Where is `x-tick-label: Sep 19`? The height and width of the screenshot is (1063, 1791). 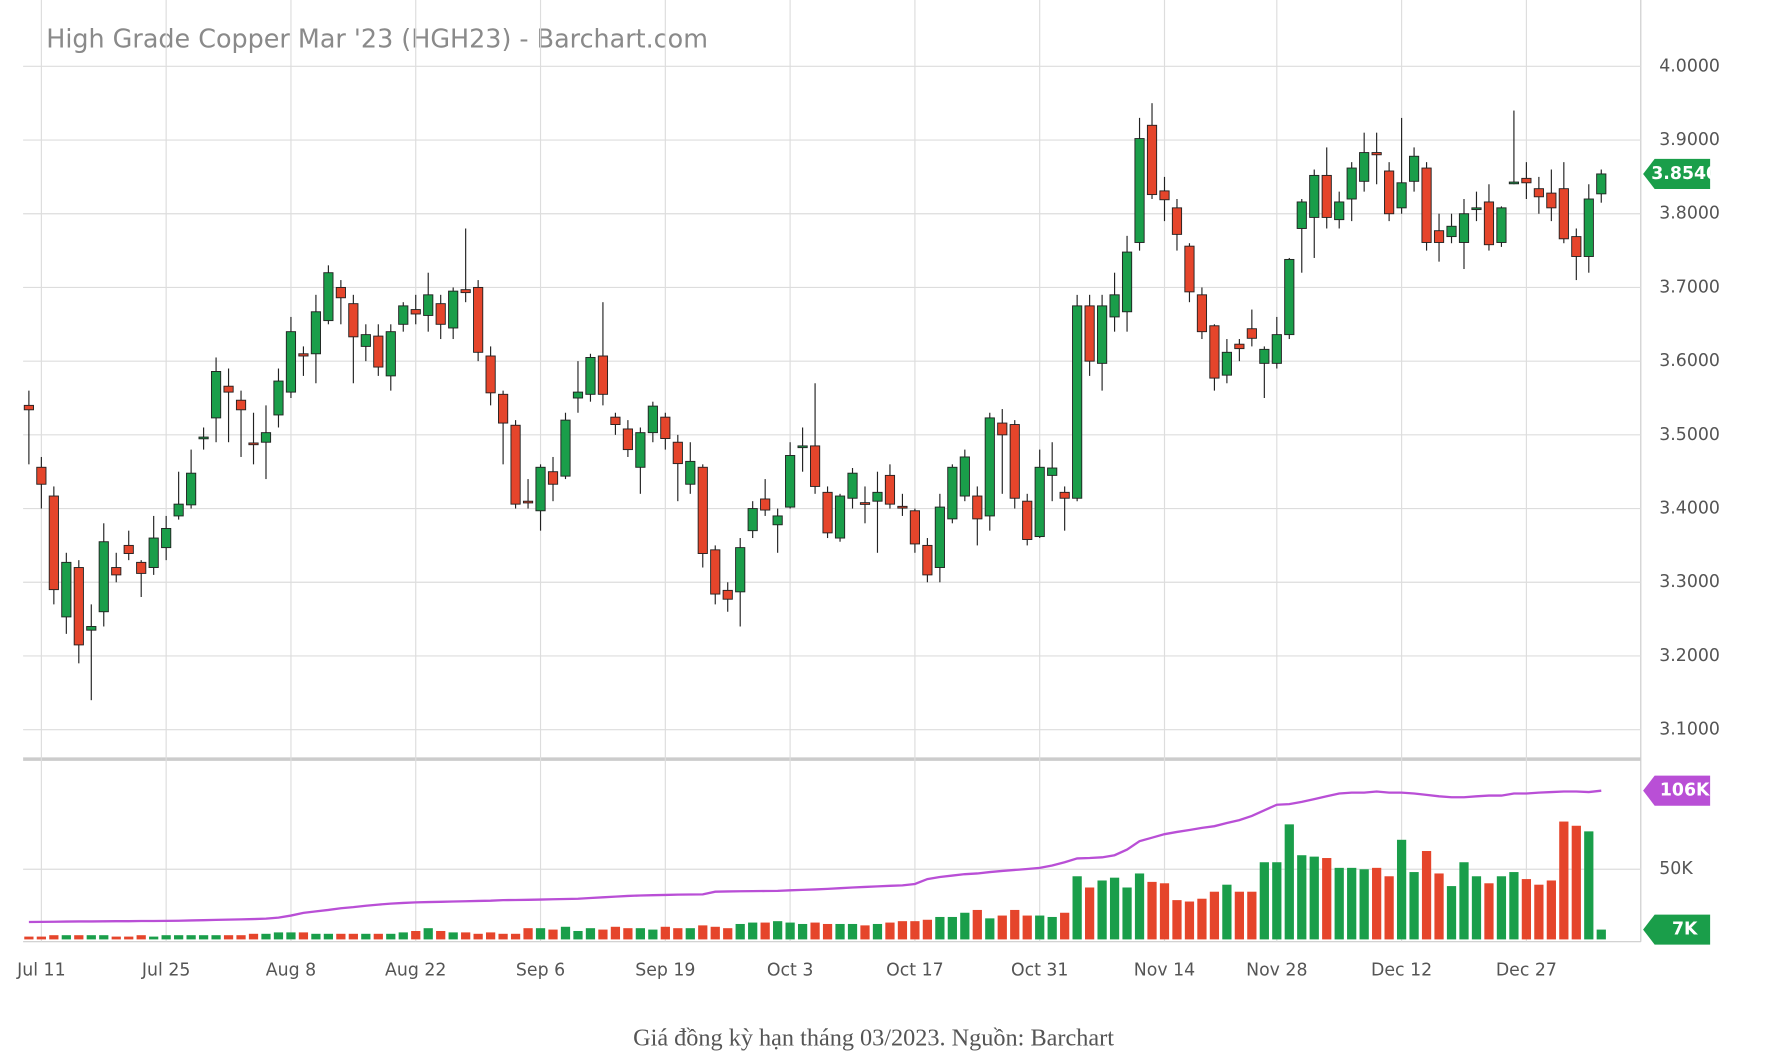 x-tick-label: Sep 19 is located at coordinates (665, 971).